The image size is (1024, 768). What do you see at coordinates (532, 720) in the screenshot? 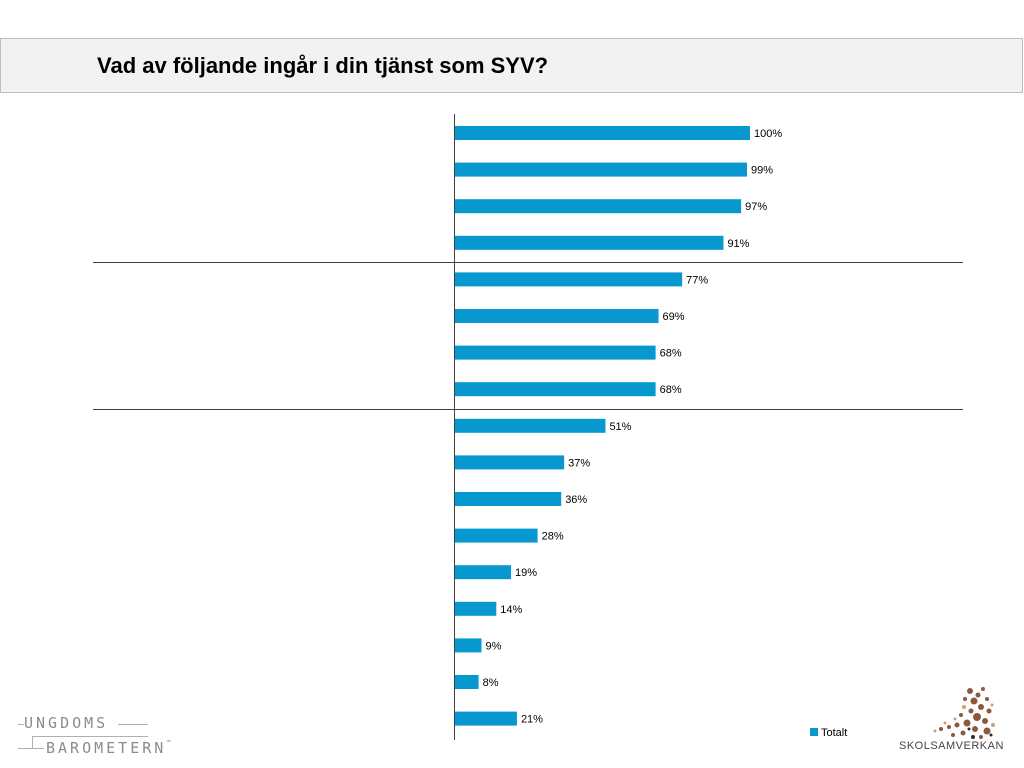
I see `bar-value-label-17: 21%` at bounding box center [532, 720].